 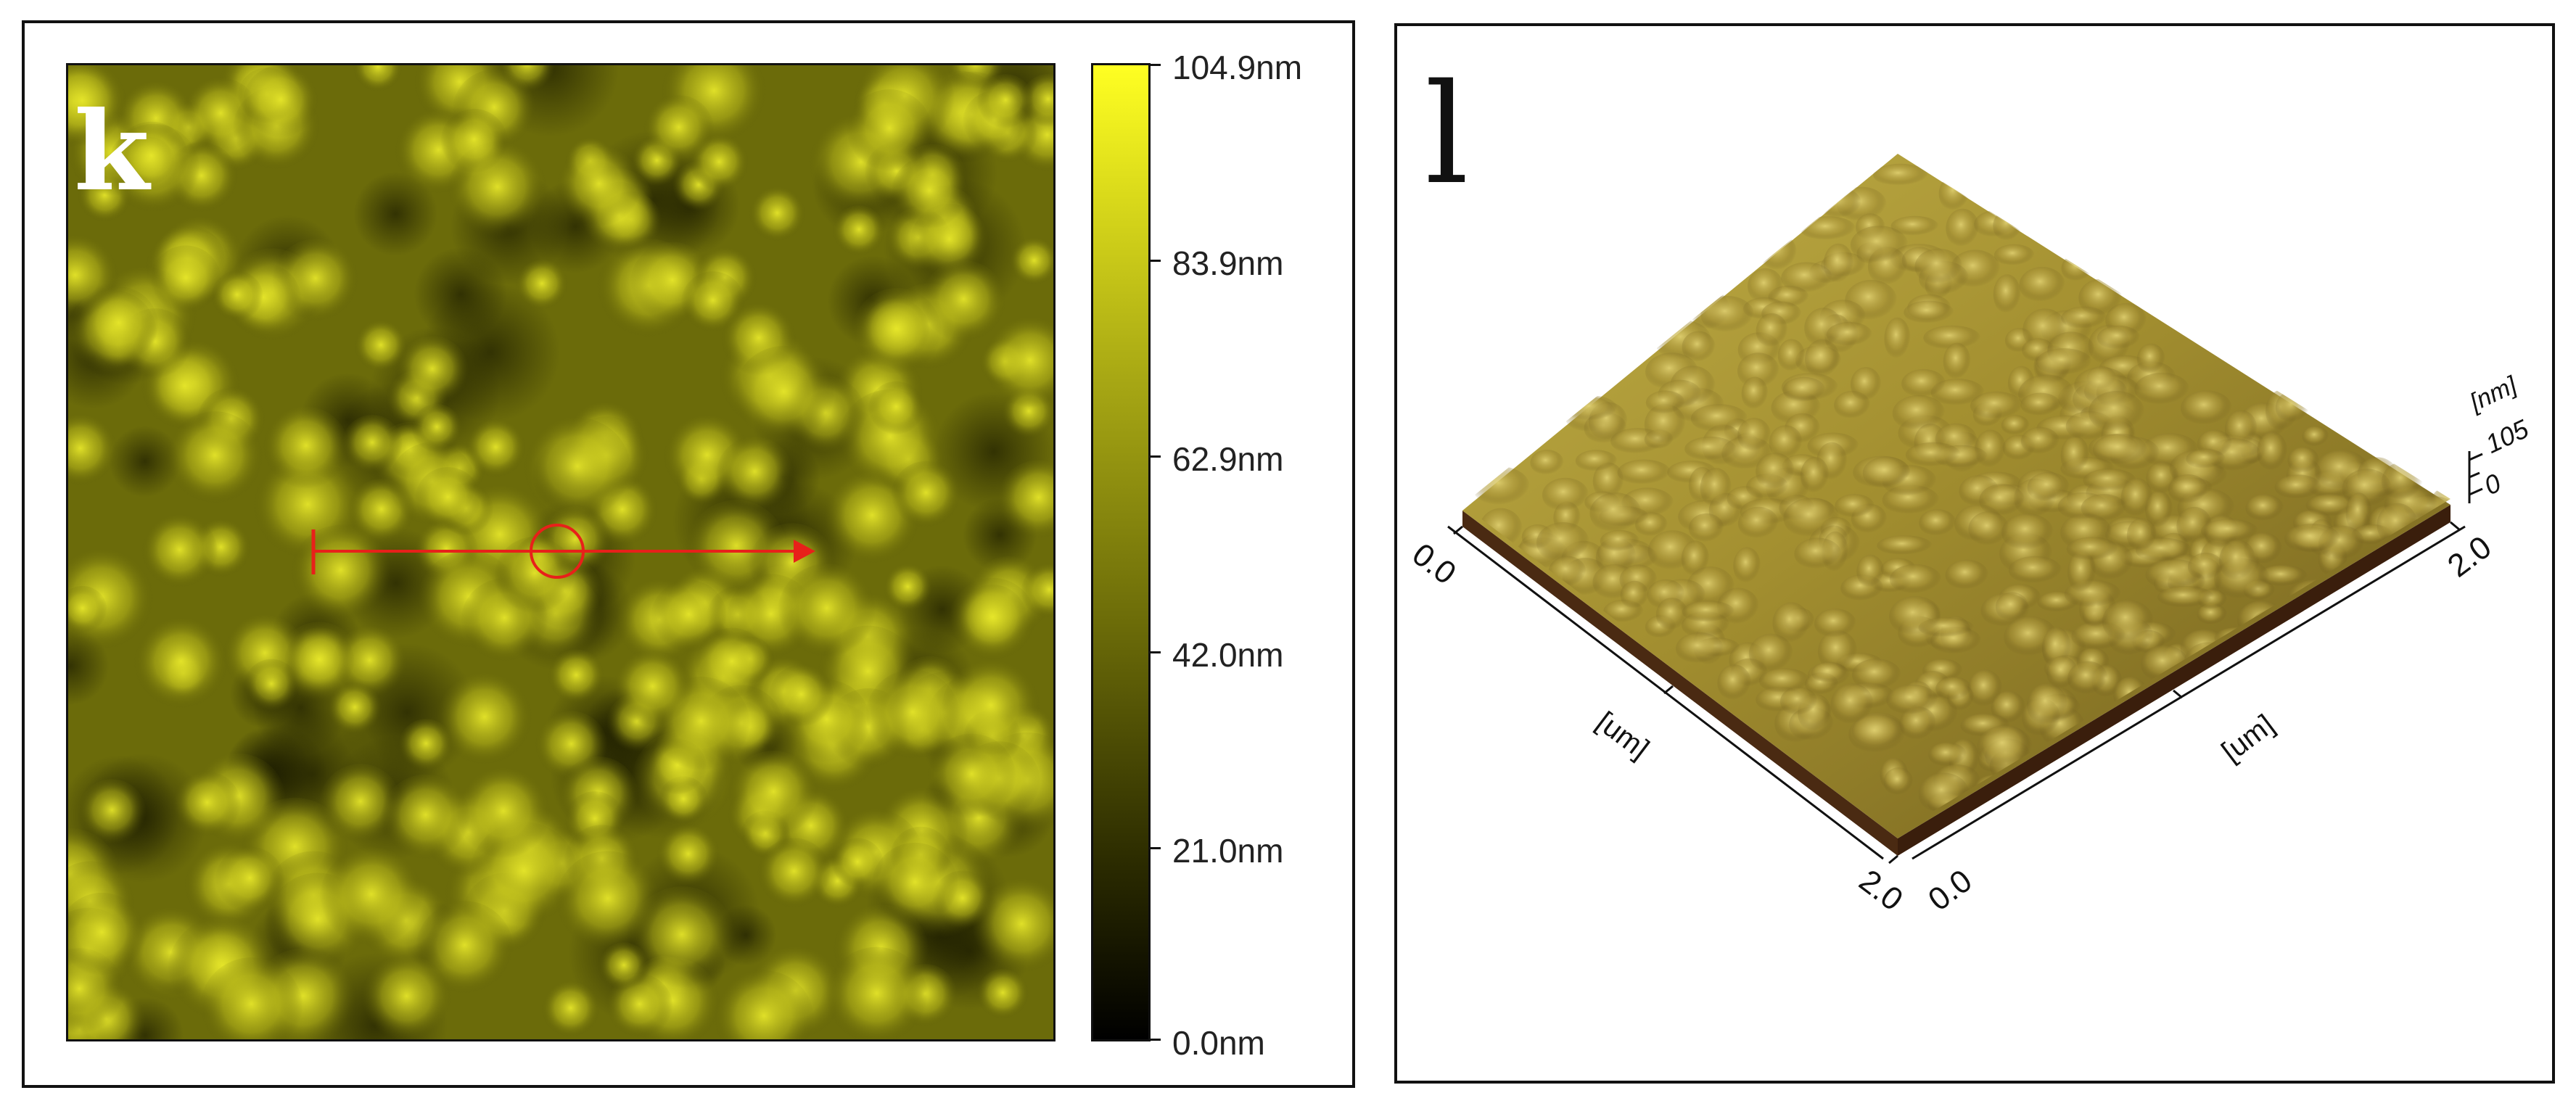 I want to click on colorbar-label: 83.9nm, so click(x=1228, y=263).